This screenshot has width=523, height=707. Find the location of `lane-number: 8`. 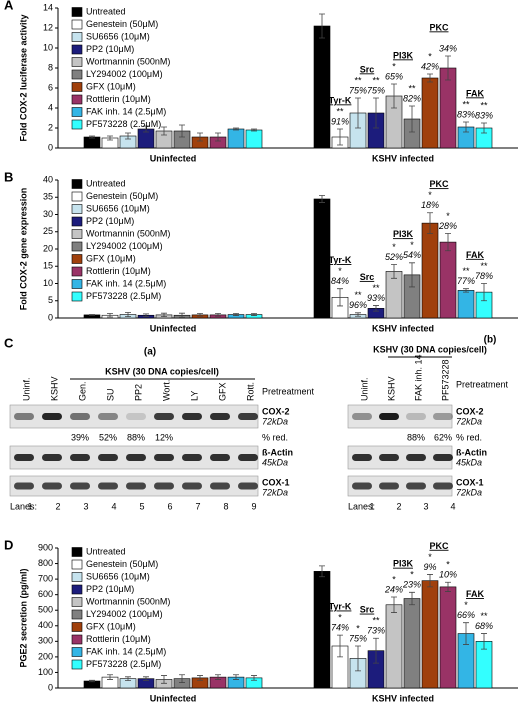

lane-number: 8 is located at coordinates (225, 506).